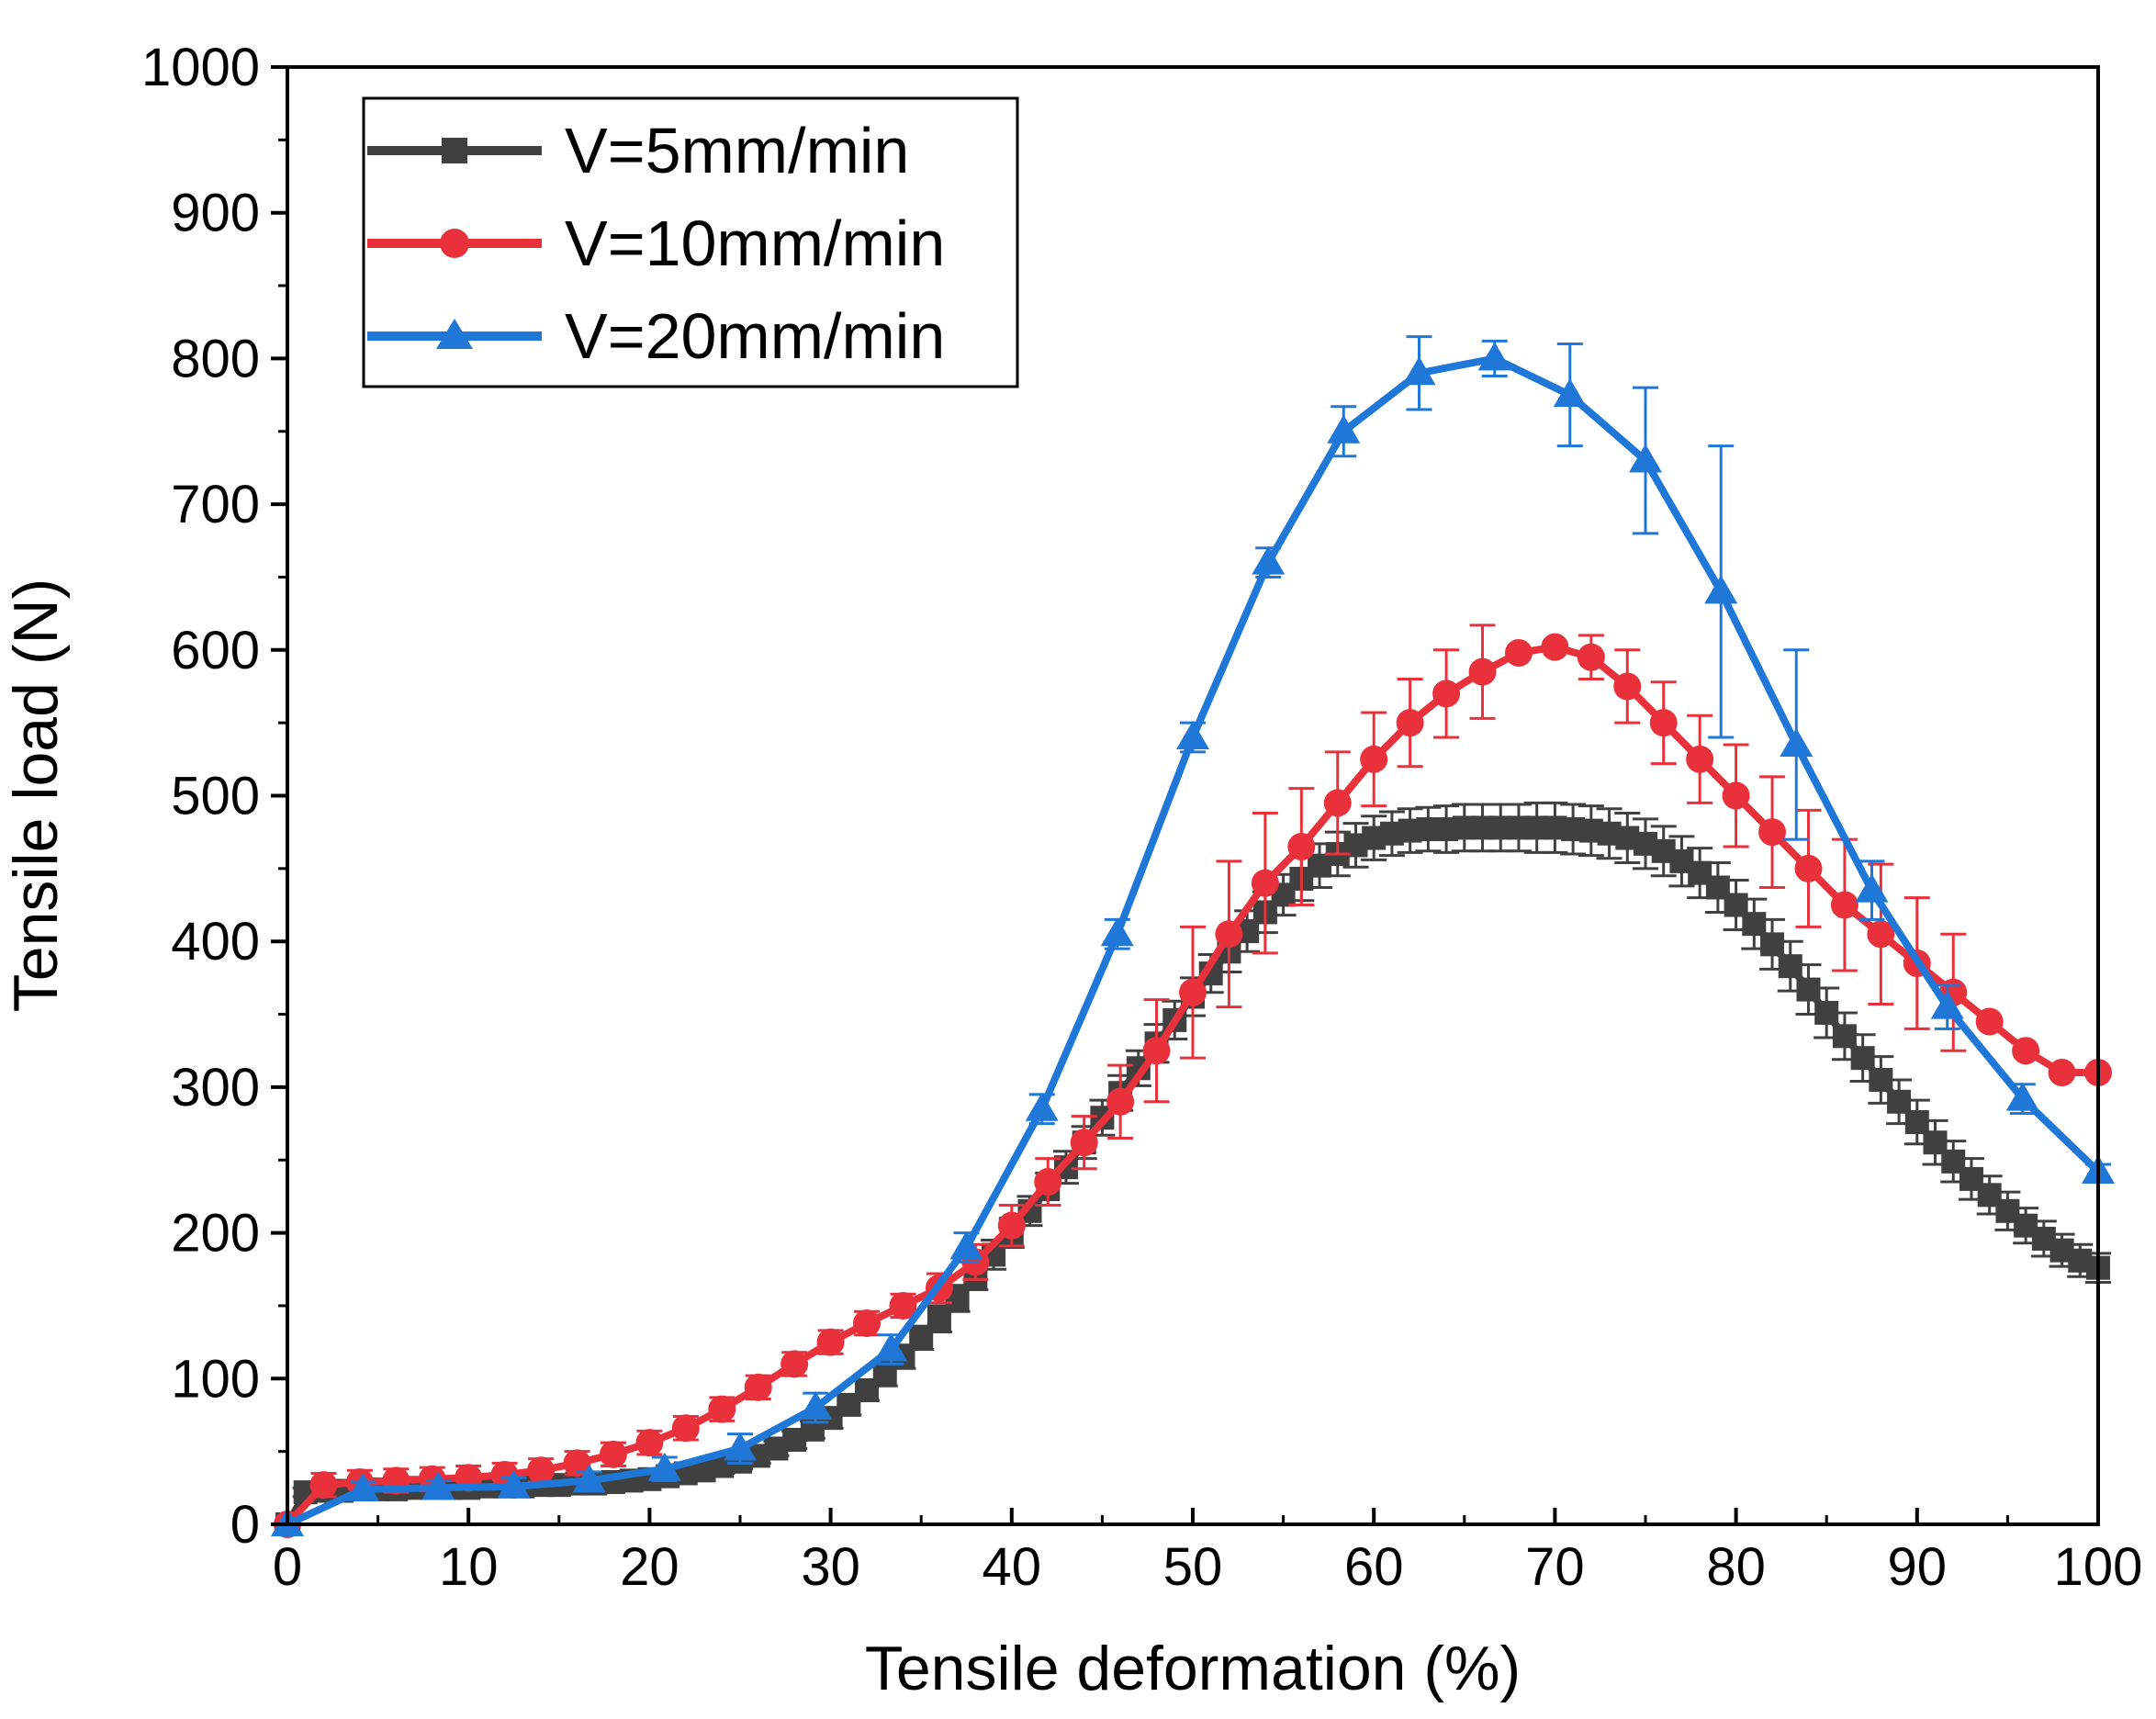 This screenshot has width=2156, height=1719. I want to click on x-tick-label: 20, so click(649, 1567).